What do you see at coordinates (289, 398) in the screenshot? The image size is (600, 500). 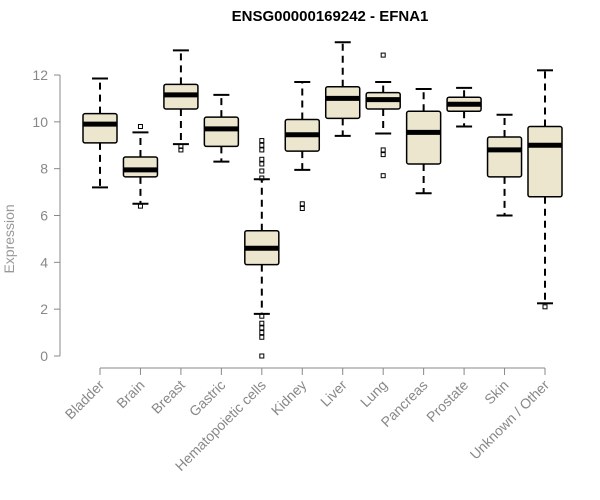 I see `x-tick-label: Kidney` at bounding box center [289, 398].